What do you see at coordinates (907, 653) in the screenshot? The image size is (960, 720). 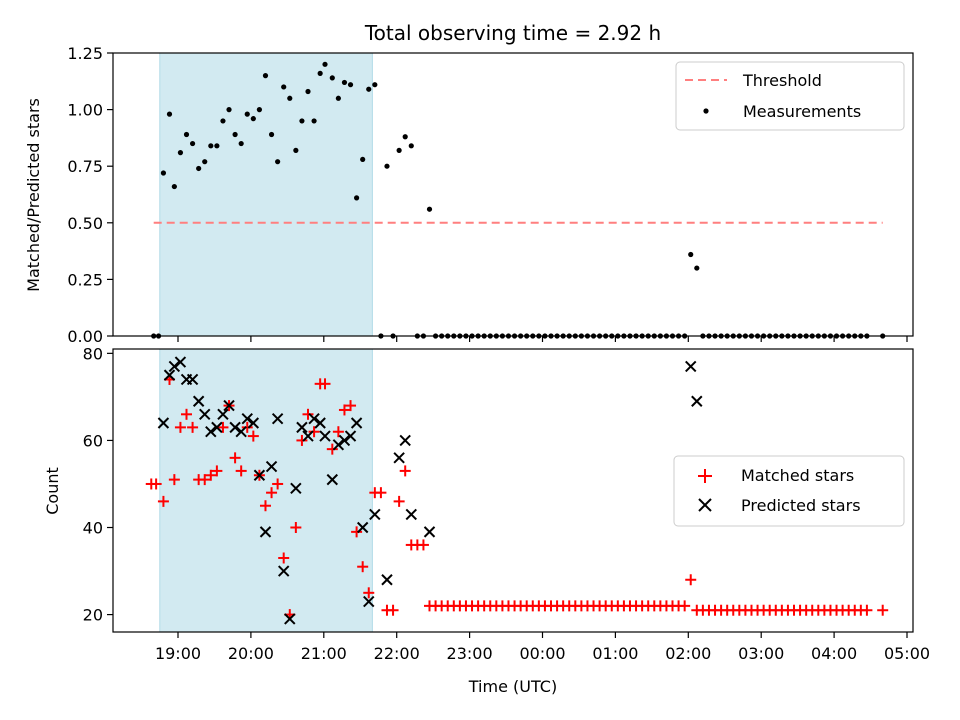 I see `x-tick-label: 05:00` at bounding box center [907, 653].